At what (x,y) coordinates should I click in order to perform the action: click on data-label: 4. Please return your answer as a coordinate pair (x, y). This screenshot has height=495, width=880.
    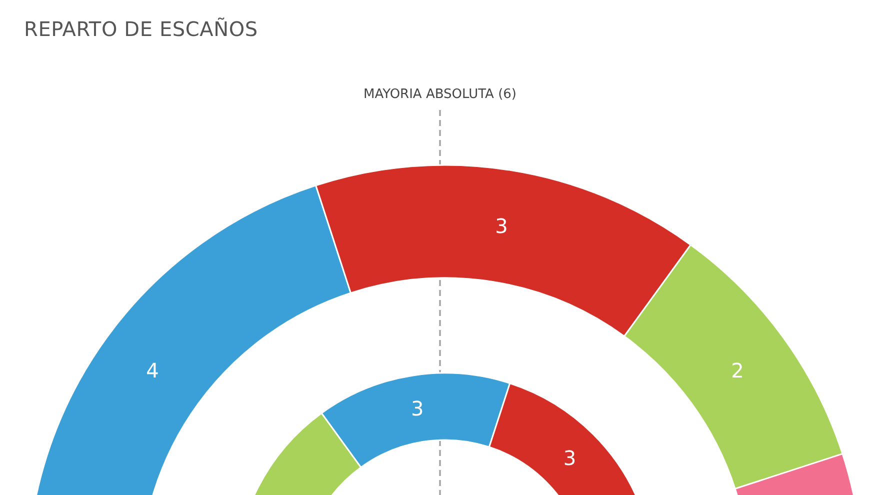
    Looking at the image, I should click on (152, 370).